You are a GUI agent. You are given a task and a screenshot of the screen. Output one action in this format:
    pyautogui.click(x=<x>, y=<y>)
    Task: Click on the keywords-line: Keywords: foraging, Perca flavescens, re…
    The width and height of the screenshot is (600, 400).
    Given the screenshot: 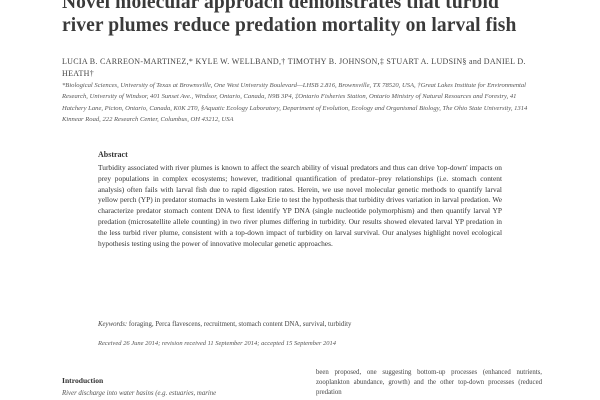 What is the action you would take?
    pyautogui.click(x=300, y=325)
    